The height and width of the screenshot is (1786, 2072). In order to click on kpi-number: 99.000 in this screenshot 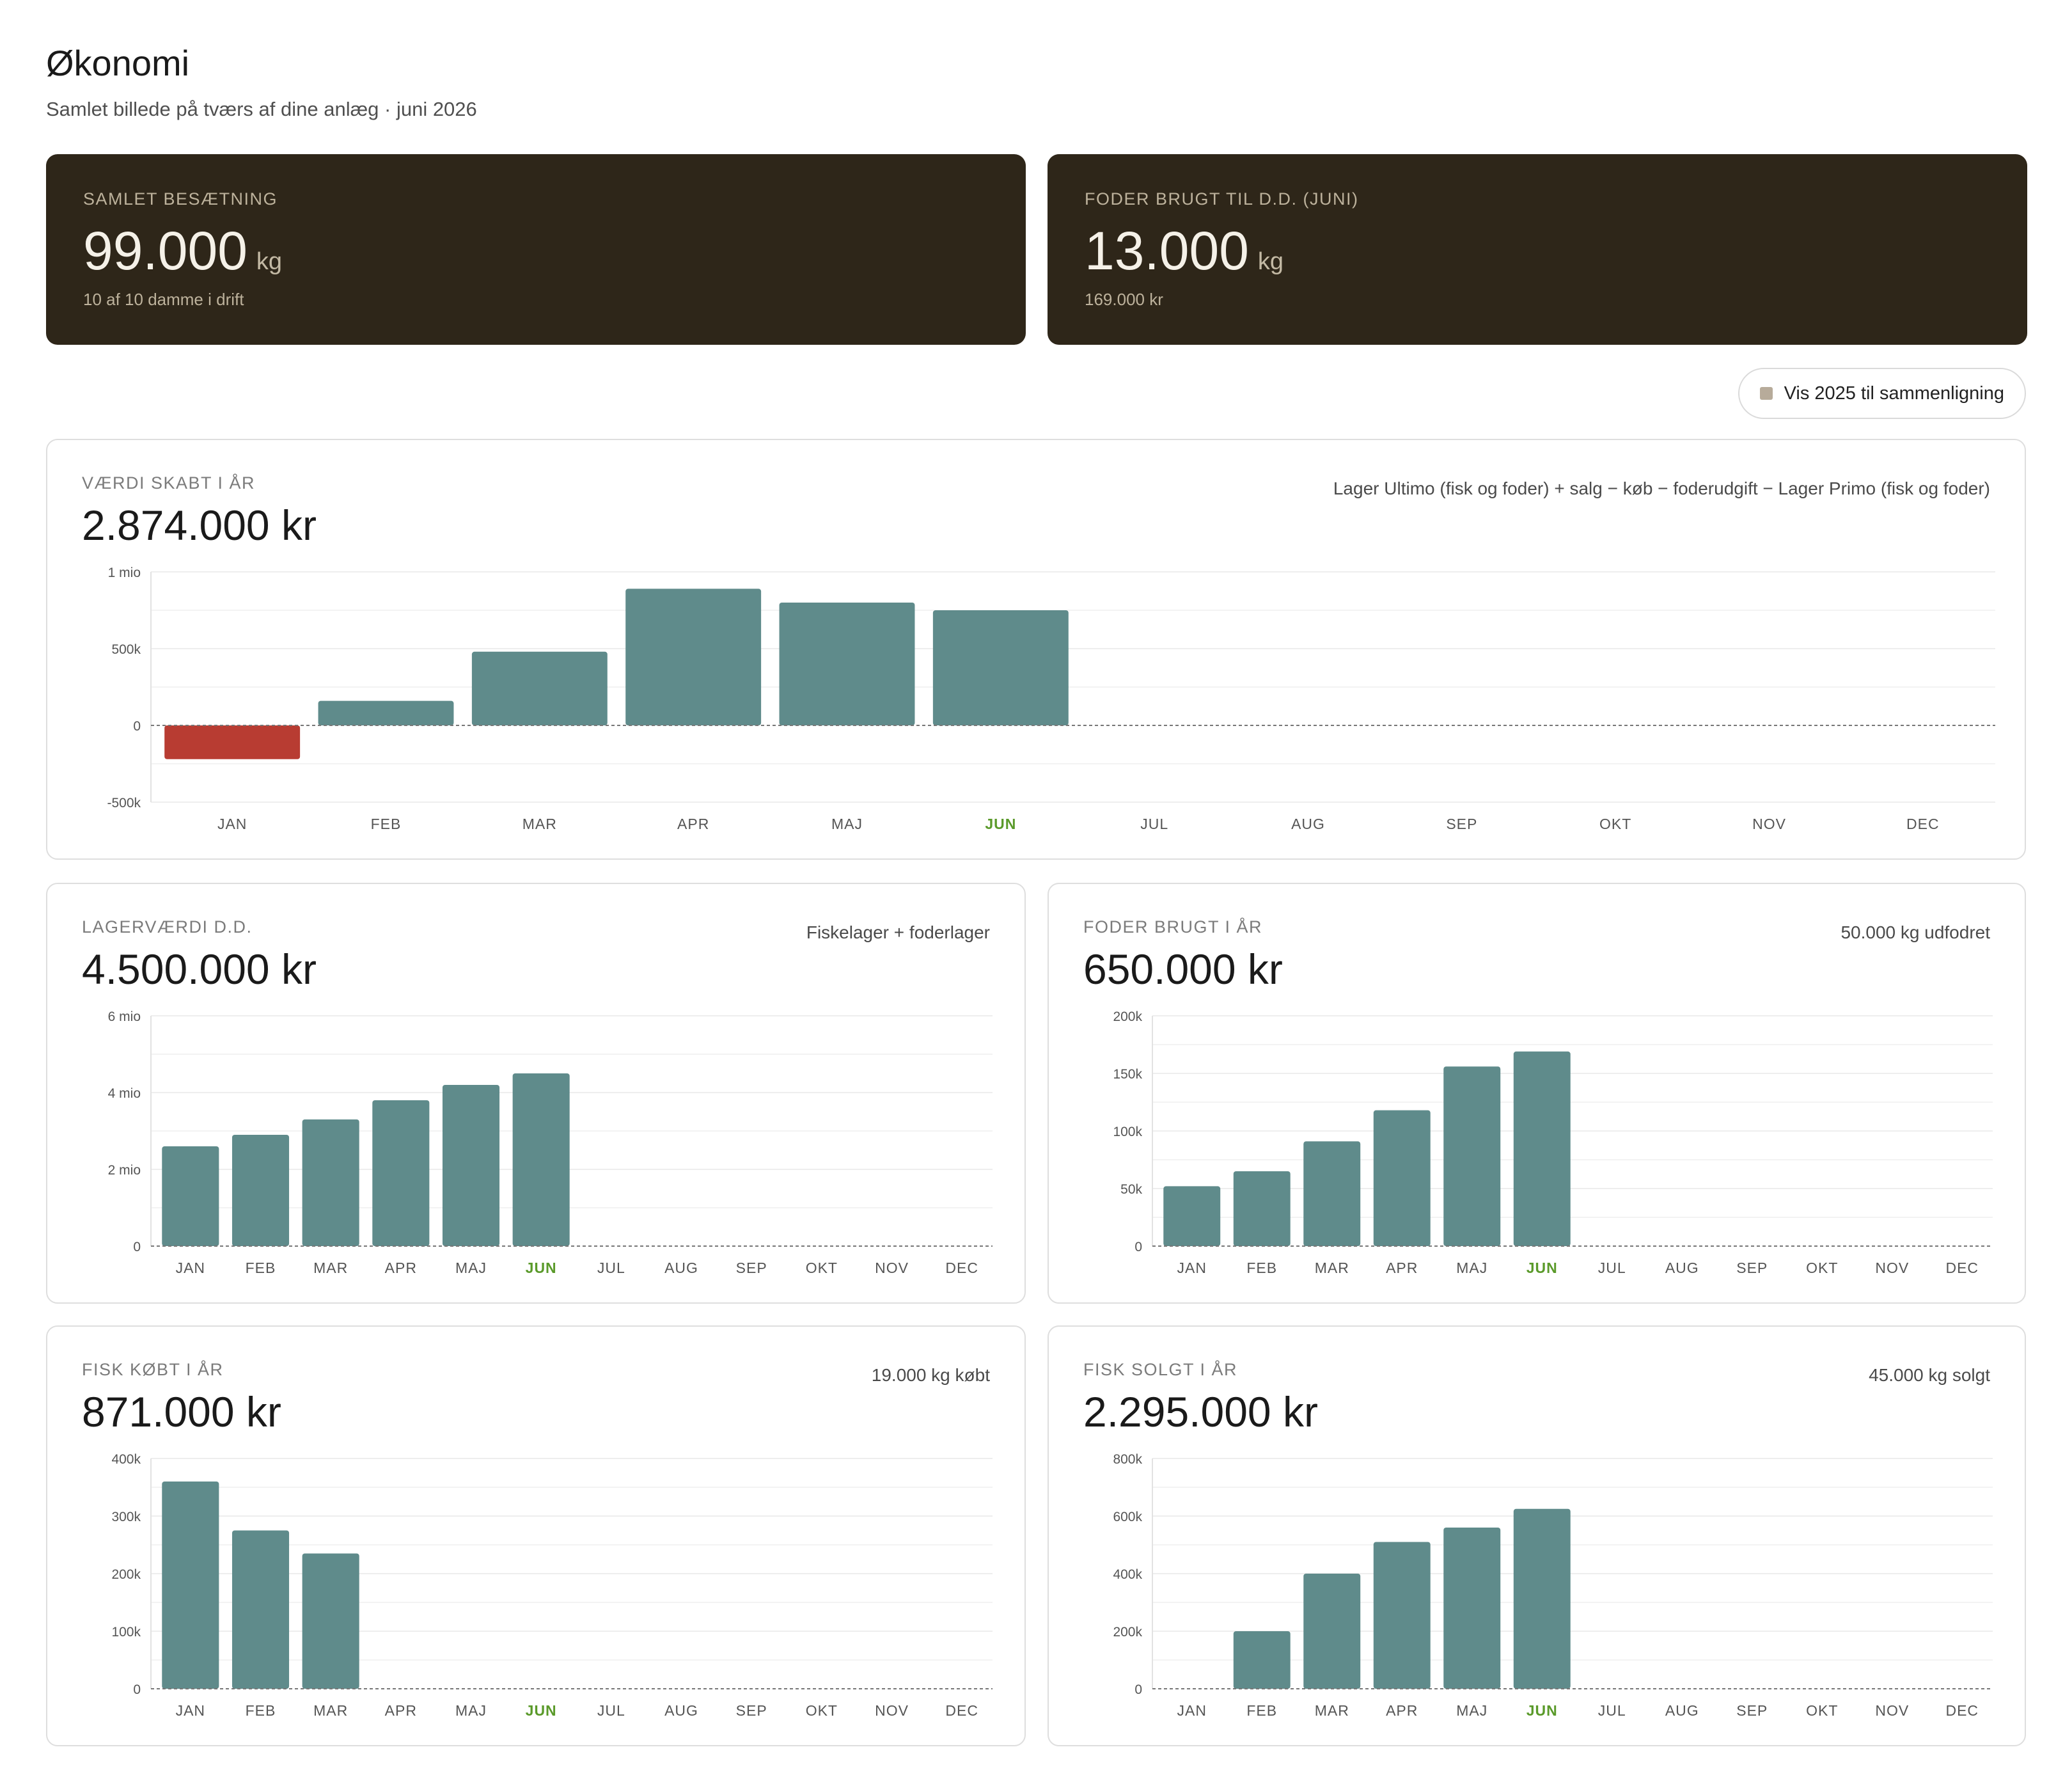, I will do `click(165, 251)`.